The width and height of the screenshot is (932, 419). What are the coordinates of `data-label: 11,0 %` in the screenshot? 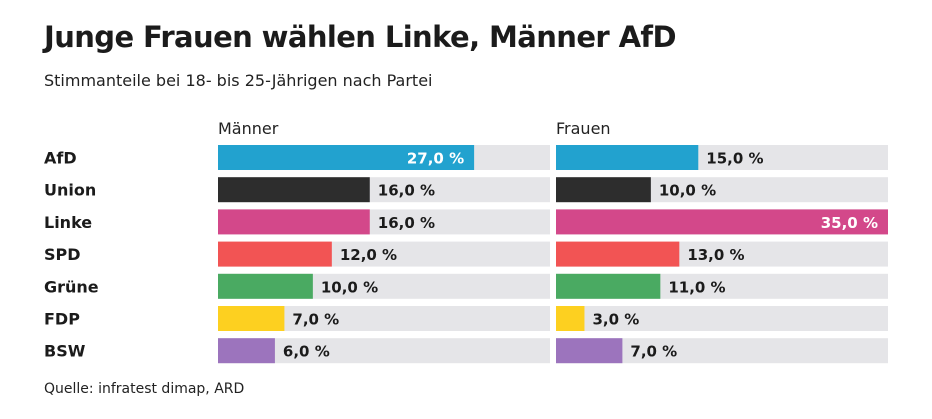 It's located at (696, 287).